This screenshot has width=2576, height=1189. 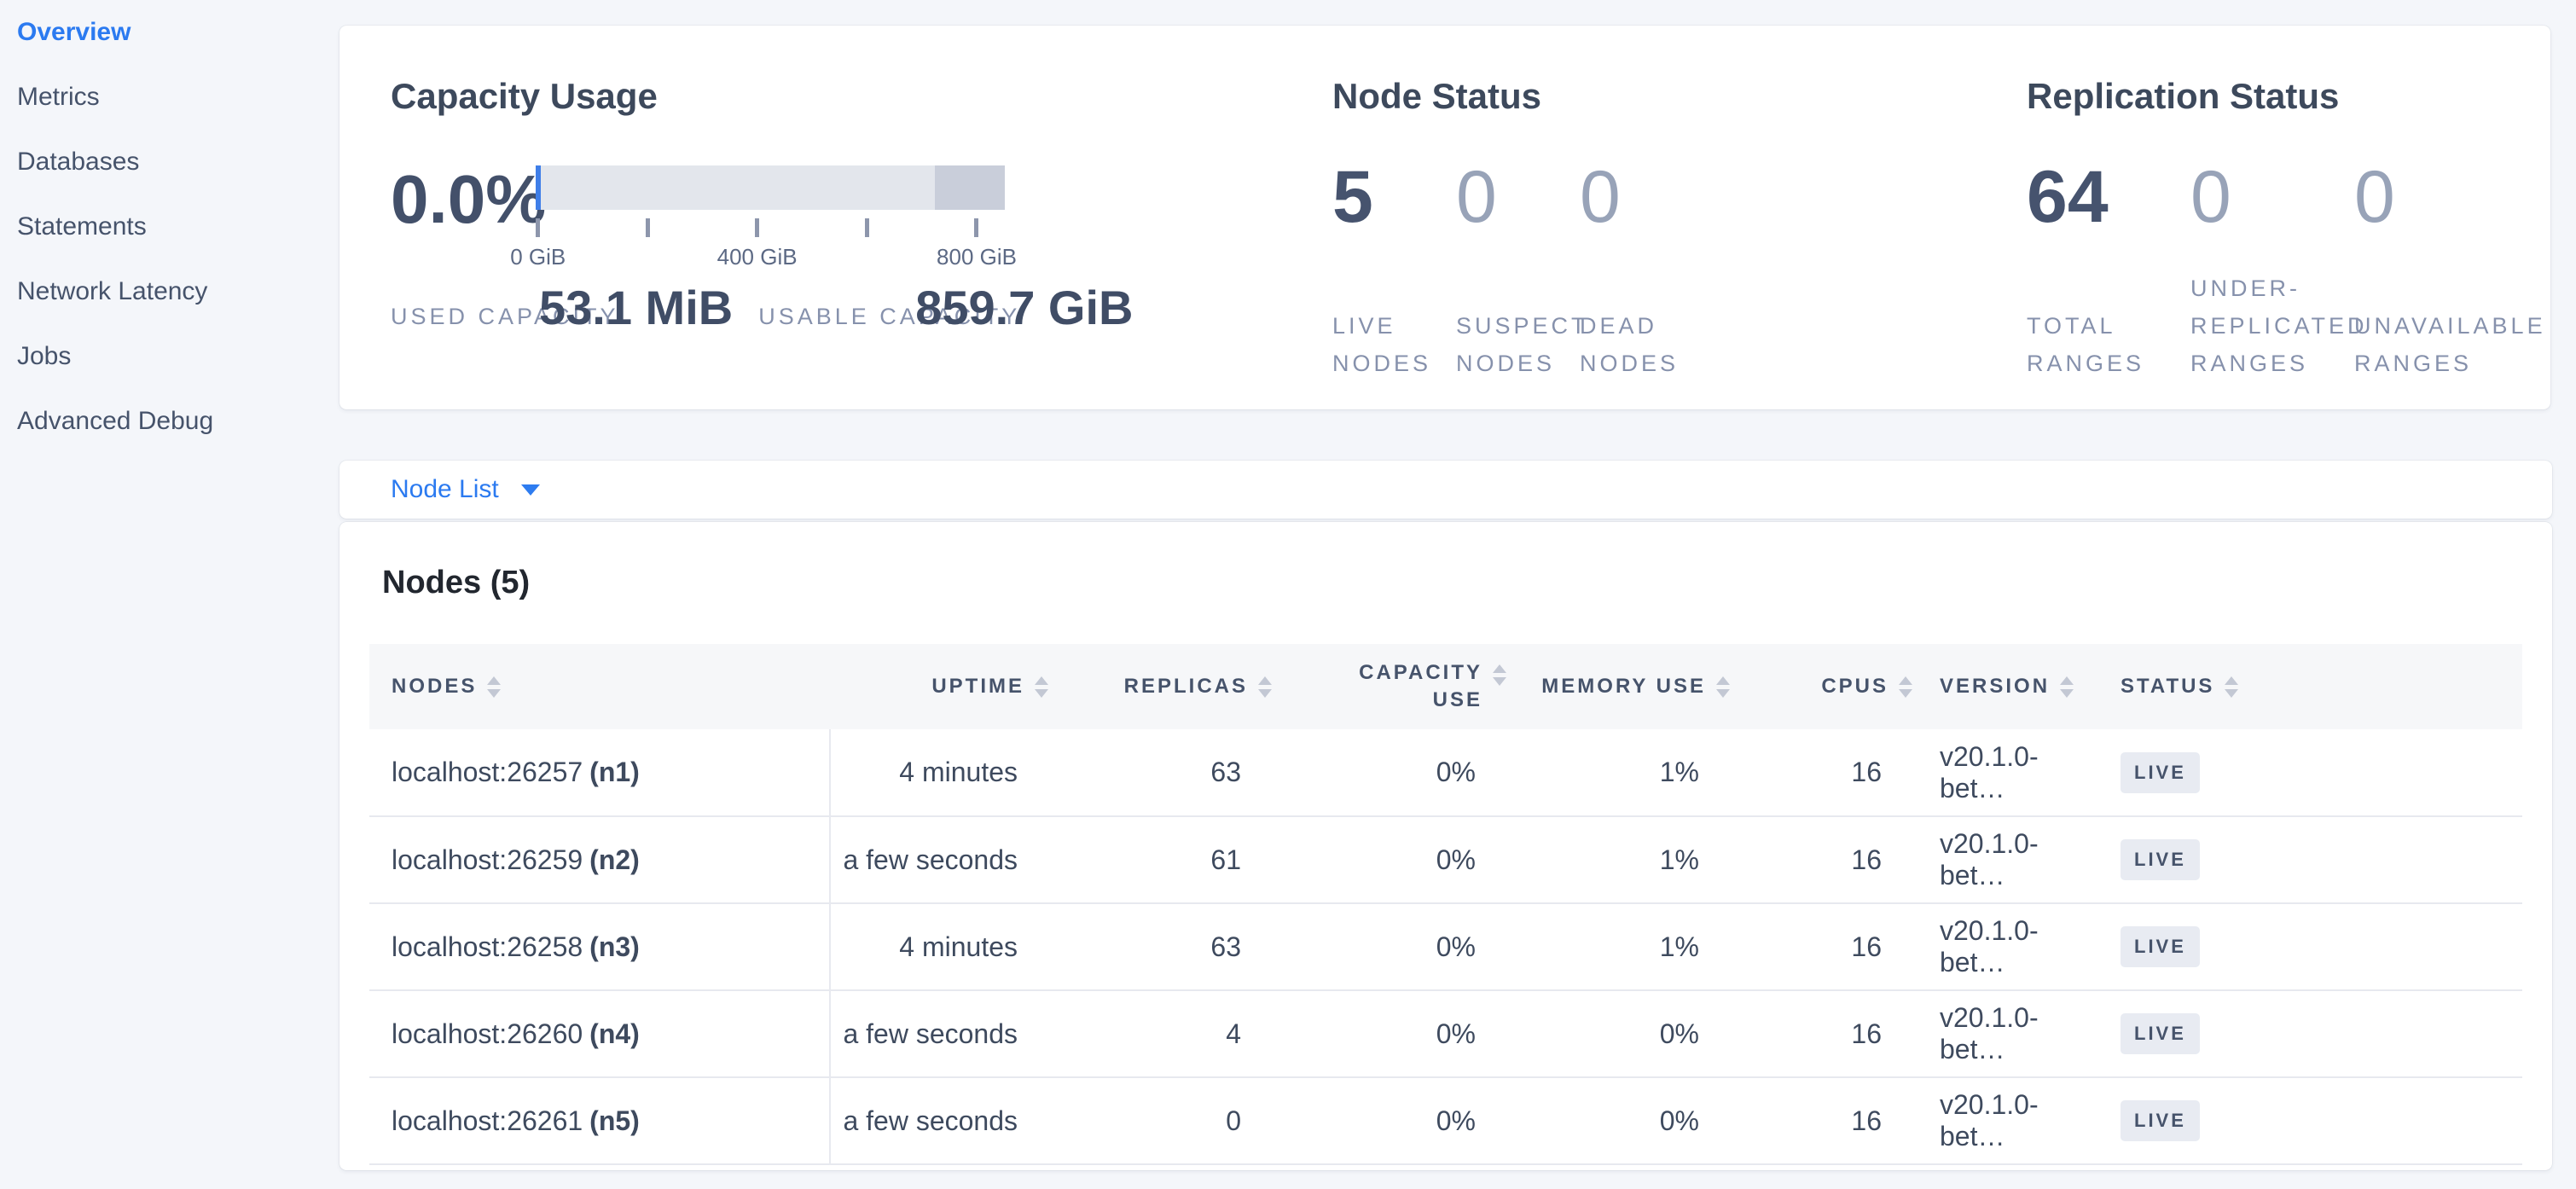 What do you see at coordinates (2192, 686) in the screenshot?
I see `column-header-status: STATUS` at bounding box center [2192, 686].